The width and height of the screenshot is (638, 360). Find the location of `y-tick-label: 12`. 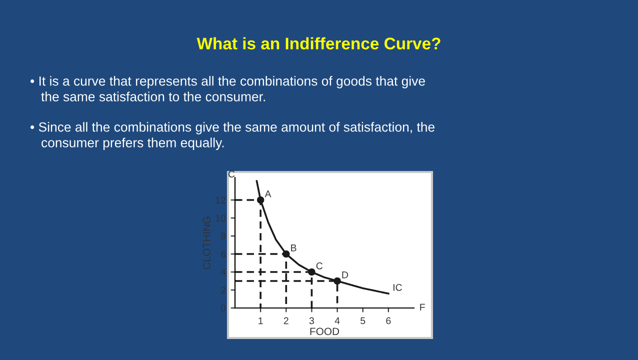

y-tick-label: 12 is located at coordinates (221, 200).